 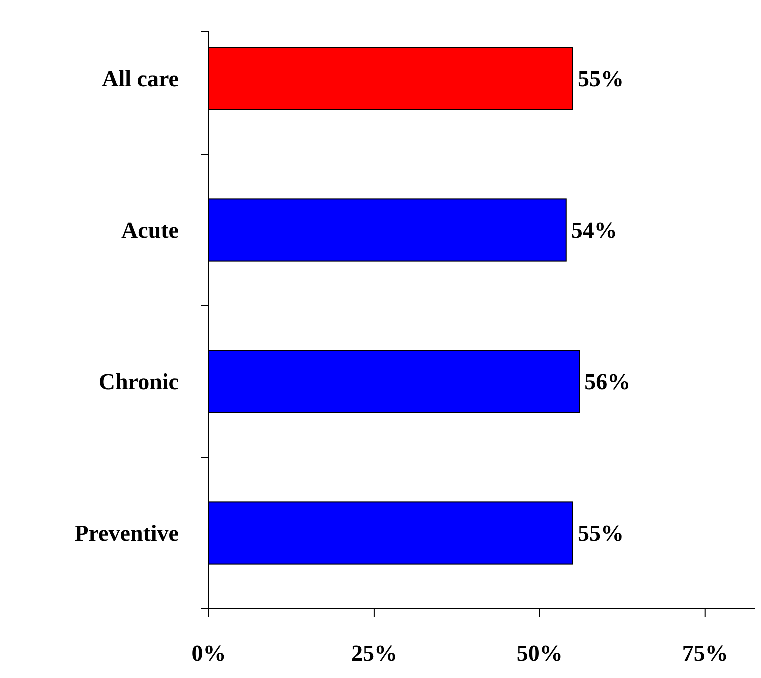 I want to click on x-tick-label: 25%, so click(x=374, y=653).